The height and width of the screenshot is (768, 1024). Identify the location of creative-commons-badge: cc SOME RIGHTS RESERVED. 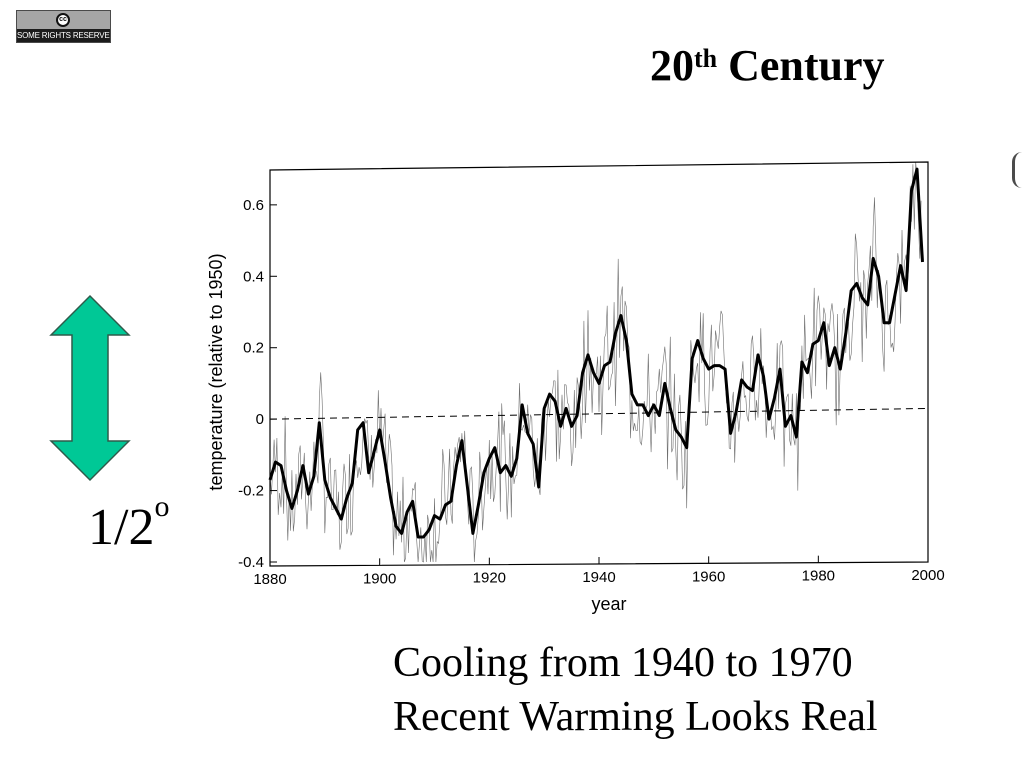
(63, 26).